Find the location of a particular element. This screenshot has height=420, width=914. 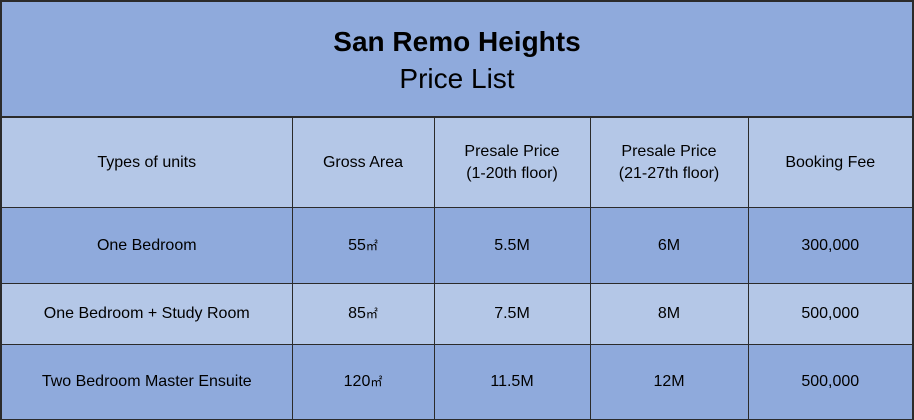

header-presale-low-line1: Presale Price is located at coordinates (512, 151).